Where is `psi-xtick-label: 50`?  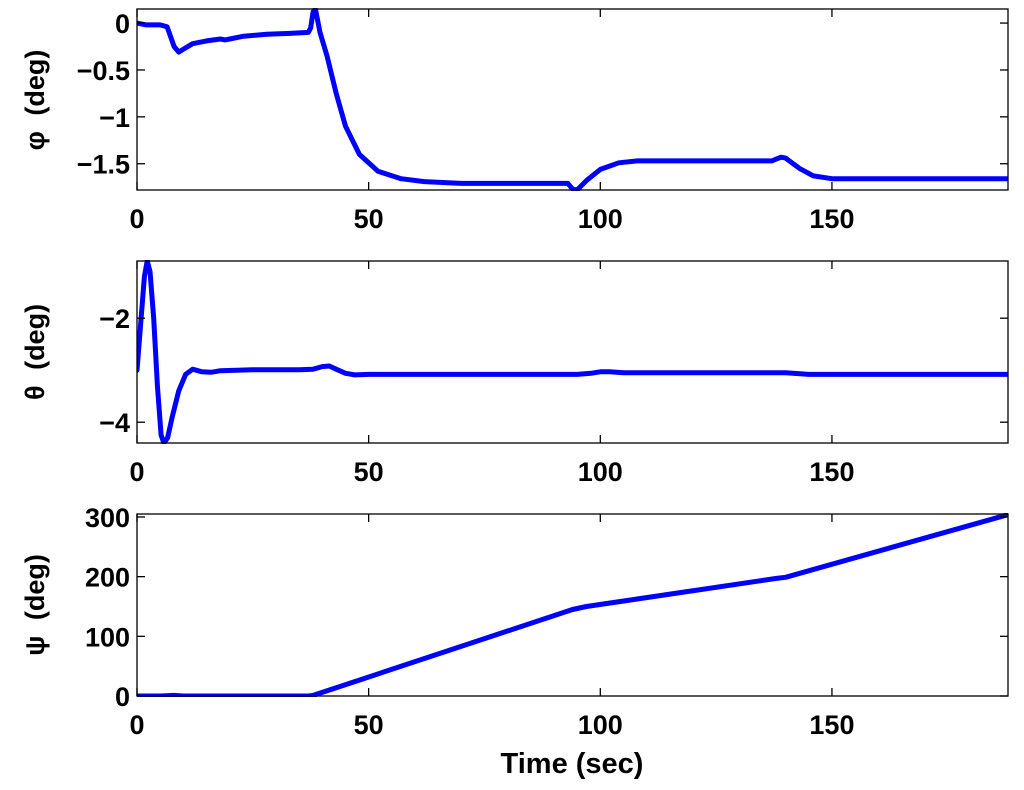
psi-xtick-label: 50 is located at coordinates (369, 725).